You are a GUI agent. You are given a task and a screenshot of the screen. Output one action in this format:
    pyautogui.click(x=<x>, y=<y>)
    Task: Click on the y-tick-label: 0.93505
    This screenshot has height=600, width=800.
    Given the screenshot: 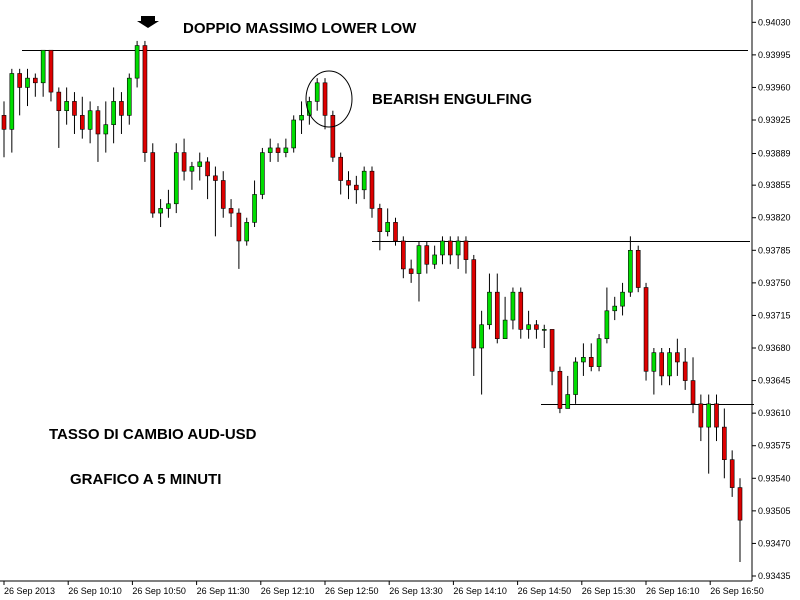 What is the action you would take?
    pyautogui.click(x=774, y=511)
    